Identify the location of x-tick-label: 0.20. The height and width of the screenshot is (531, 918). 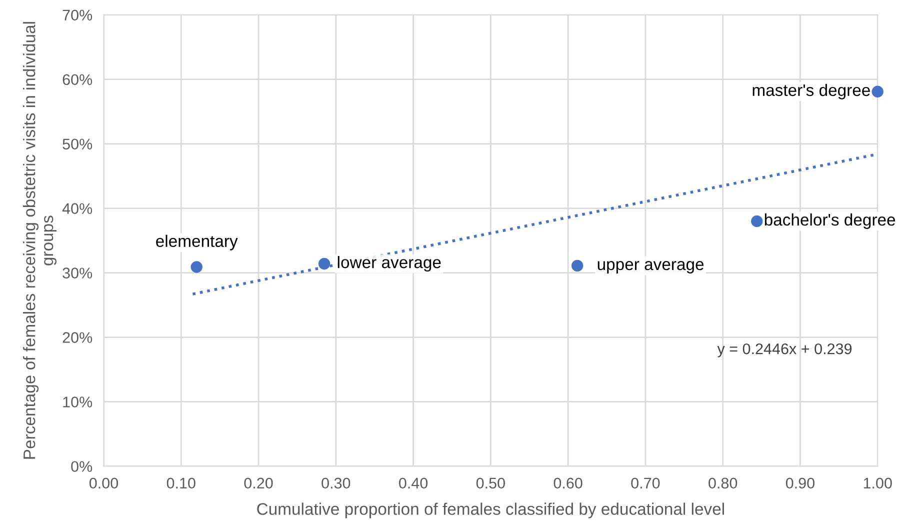
(258, 483).